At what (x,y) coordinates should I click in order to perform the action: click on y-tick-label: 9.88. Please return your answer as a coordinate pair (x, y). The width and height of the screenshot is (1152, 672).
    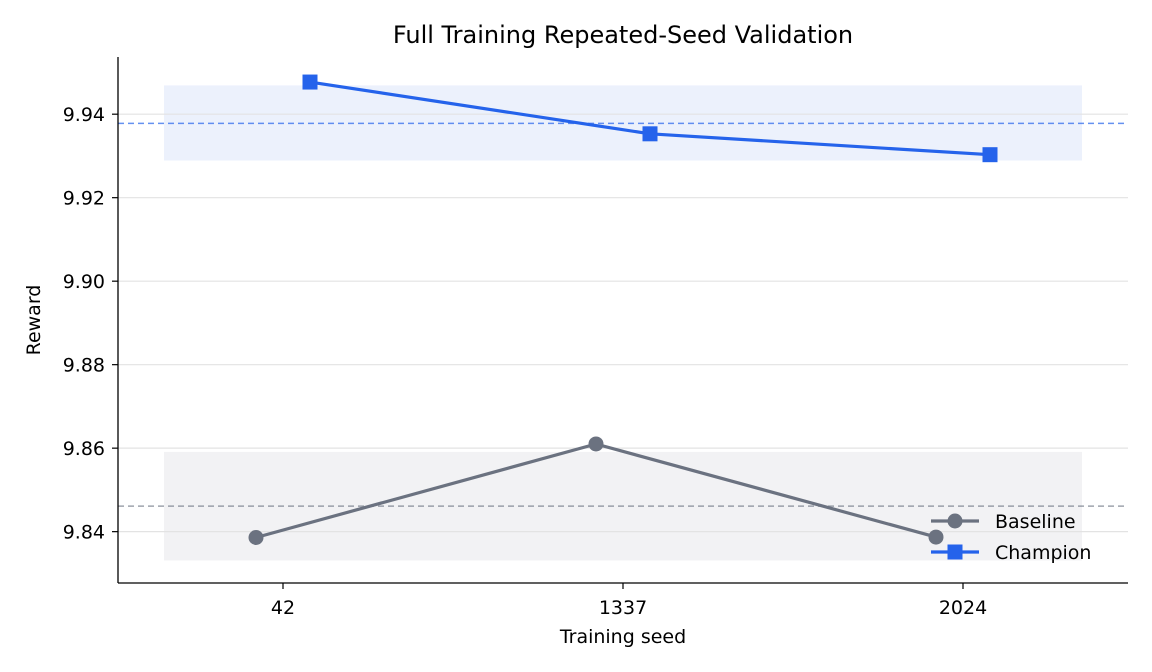
    Looking at the image, I should click on (84, 366).